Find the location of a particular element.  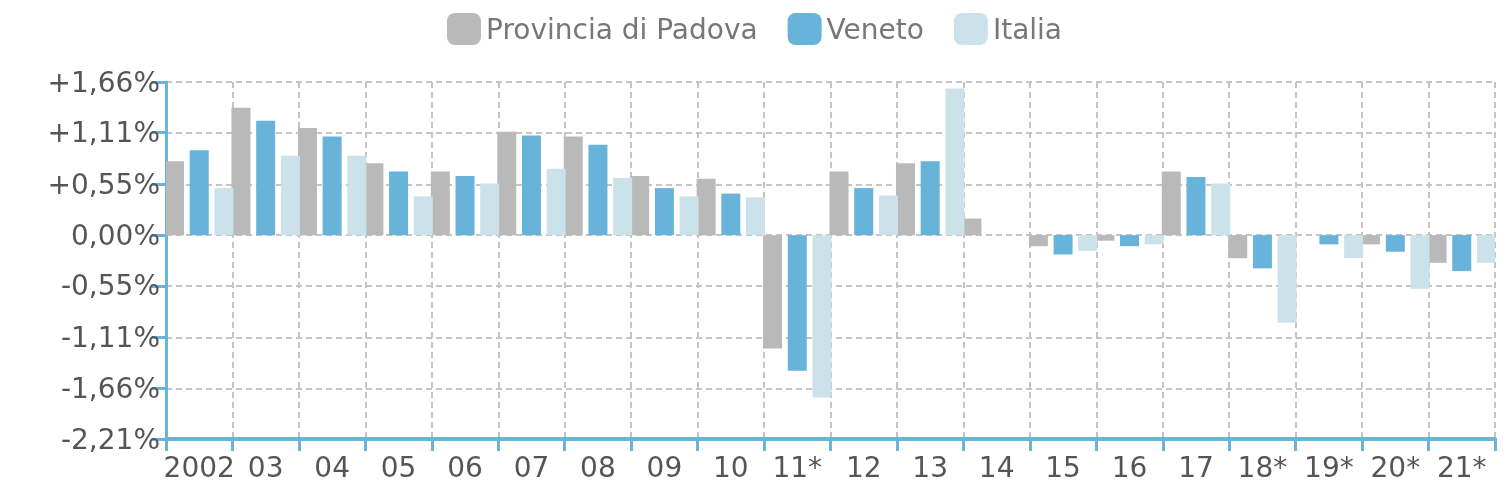

x-tick-label: 05 is located at coordinates (398, 467).